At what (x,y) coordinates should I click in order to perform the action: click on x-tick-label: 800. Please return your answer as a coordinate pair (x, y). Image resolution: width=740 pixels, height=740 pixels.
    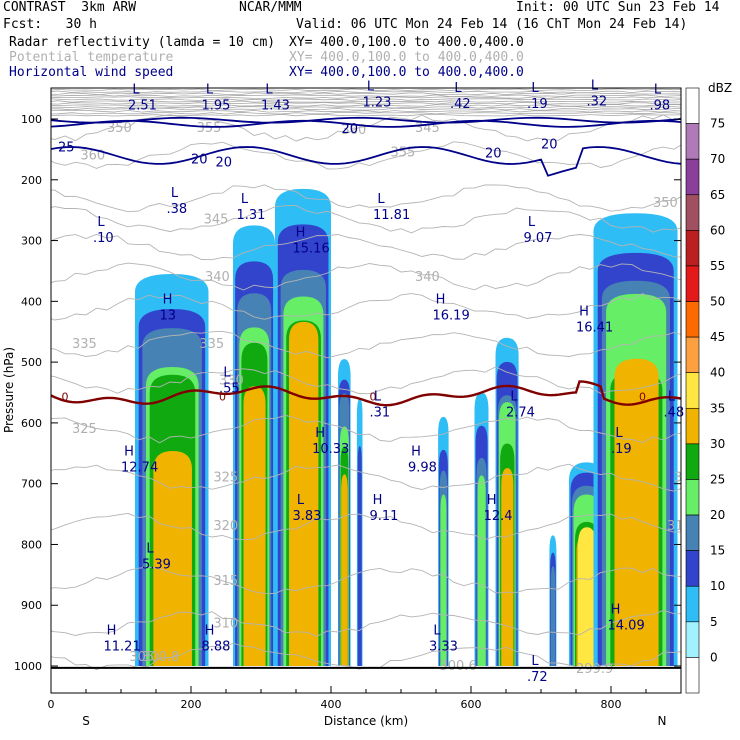
    Looking at the image, I should click on (611, 704).